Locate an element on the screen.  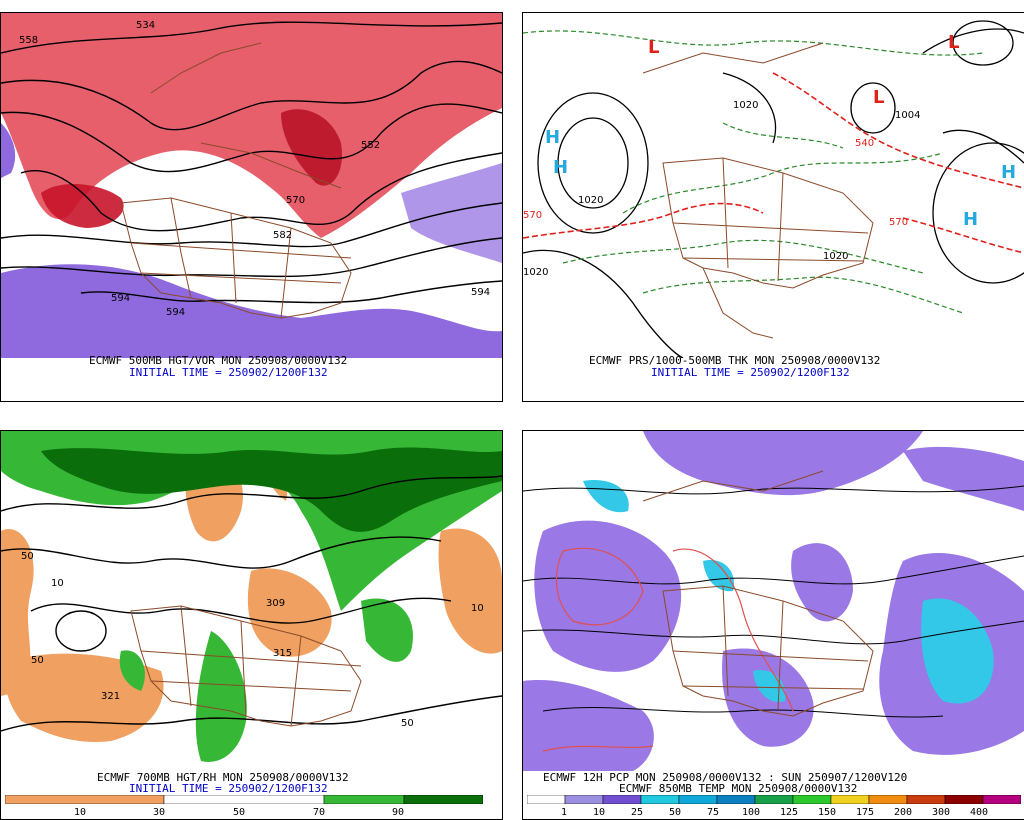
colorbar-label: 175 is located at coordinates (865, 812).